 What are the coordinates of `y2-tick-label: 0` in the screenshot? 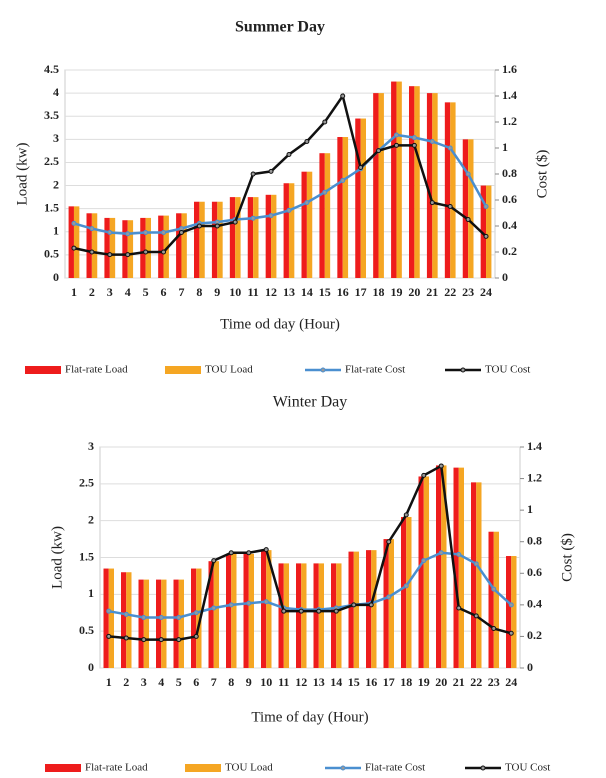 It's located at (505, 277).